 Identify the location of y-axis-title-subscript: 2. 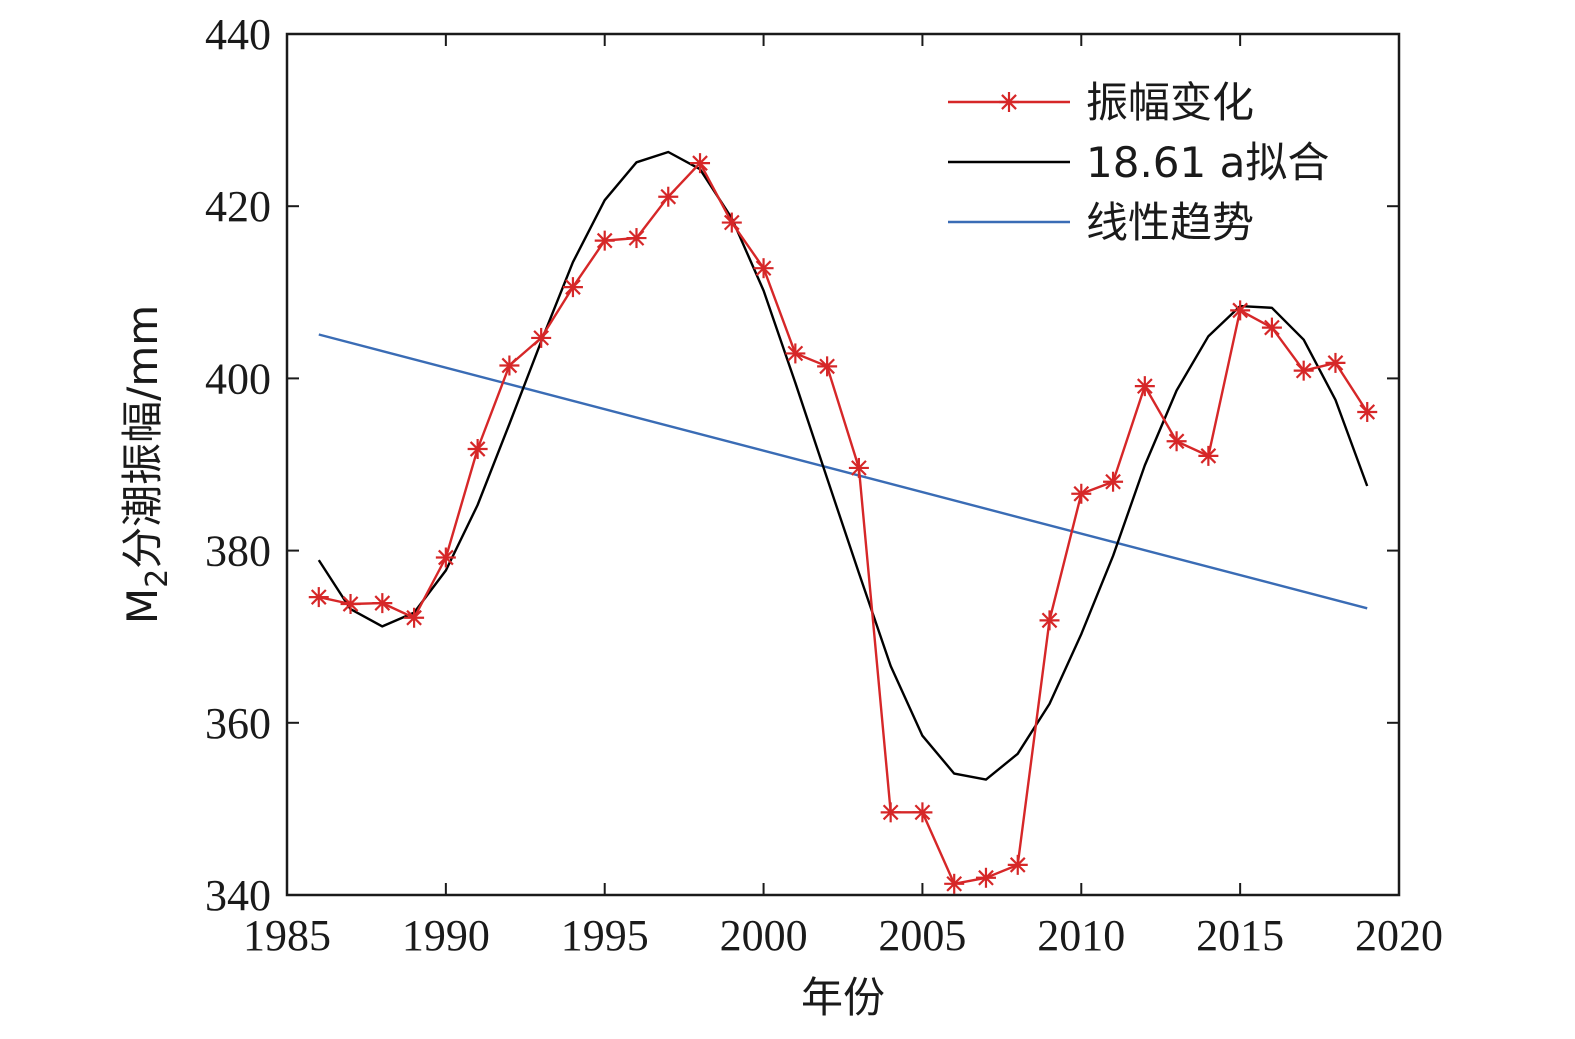
(157, 578).